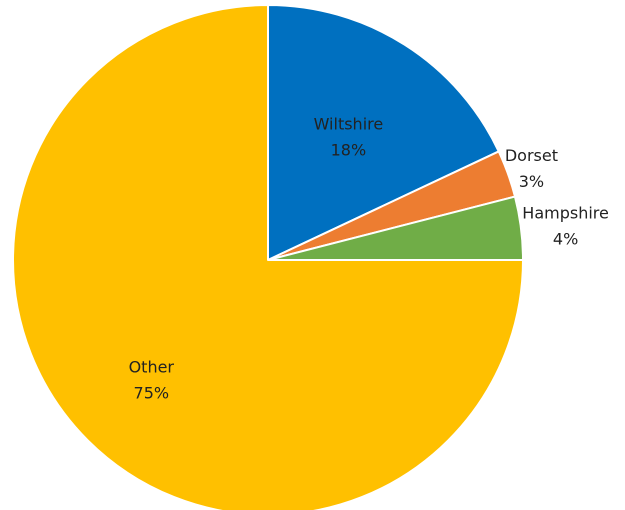 This screenshot has width=625, height=510. I want to click on data-label-dorset: Dorset 3%, so click(531, 168).